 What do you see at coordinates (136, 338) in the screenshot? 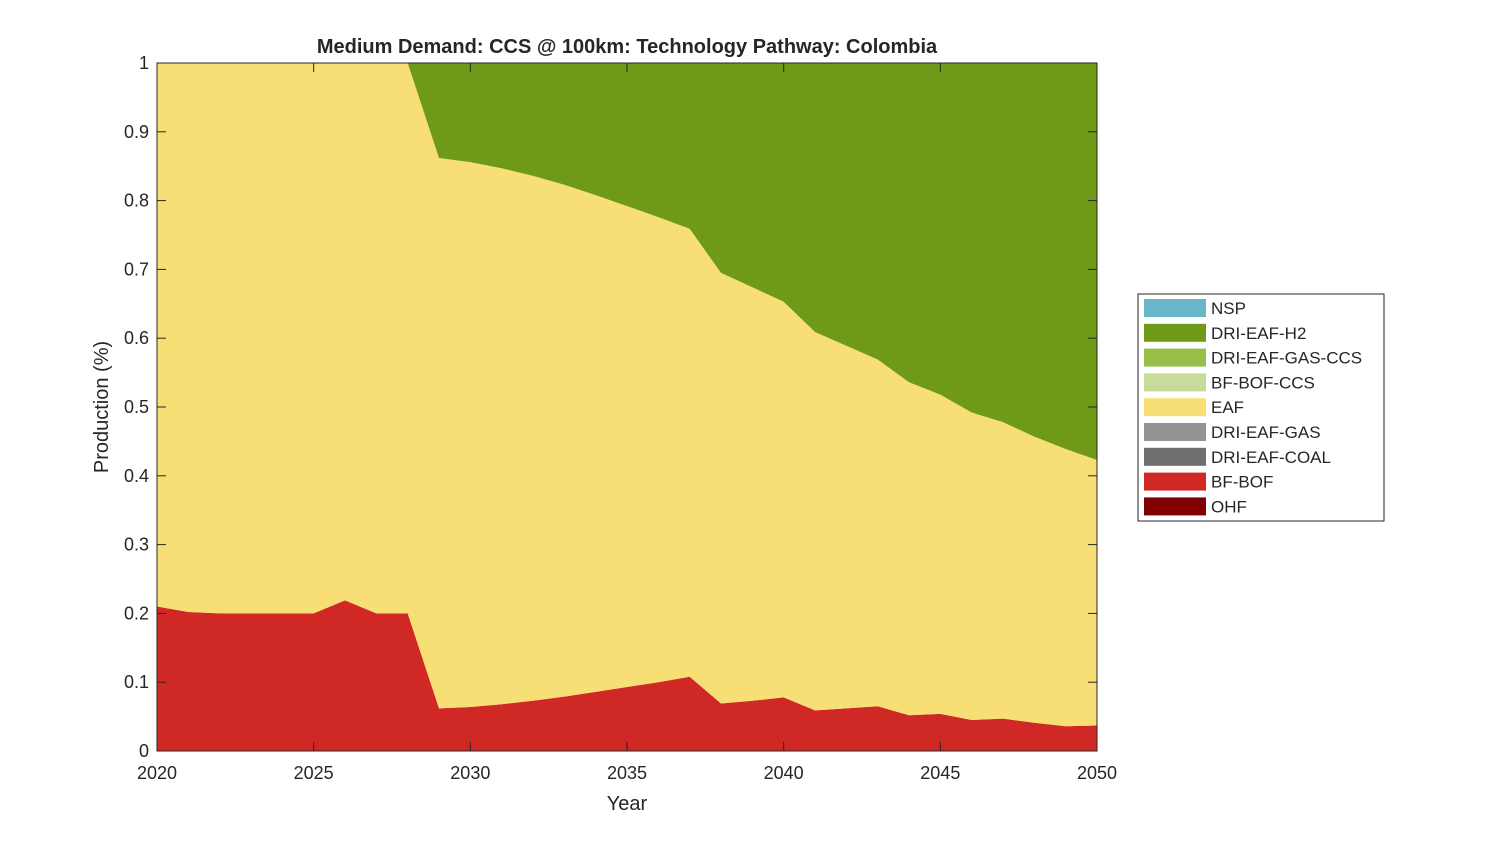
I see `y-tick-label: 0.6` at bounding box center [136, 338].